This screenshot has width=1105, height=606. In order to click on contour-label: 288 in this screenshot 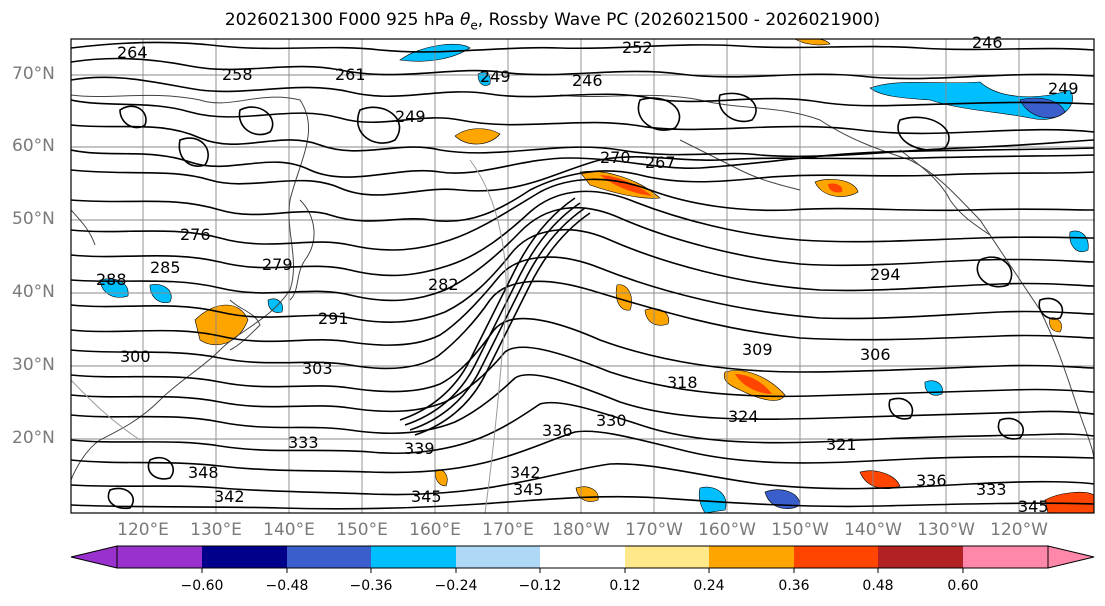, I will do `click(111, 279)`.